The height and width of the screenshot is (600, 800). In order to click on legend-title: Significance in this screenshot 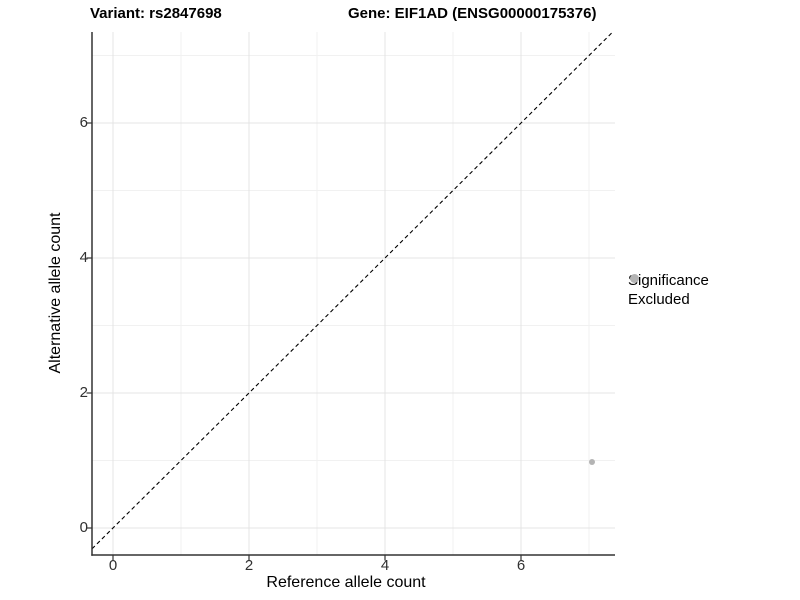, I will do `click(668, 280)`.